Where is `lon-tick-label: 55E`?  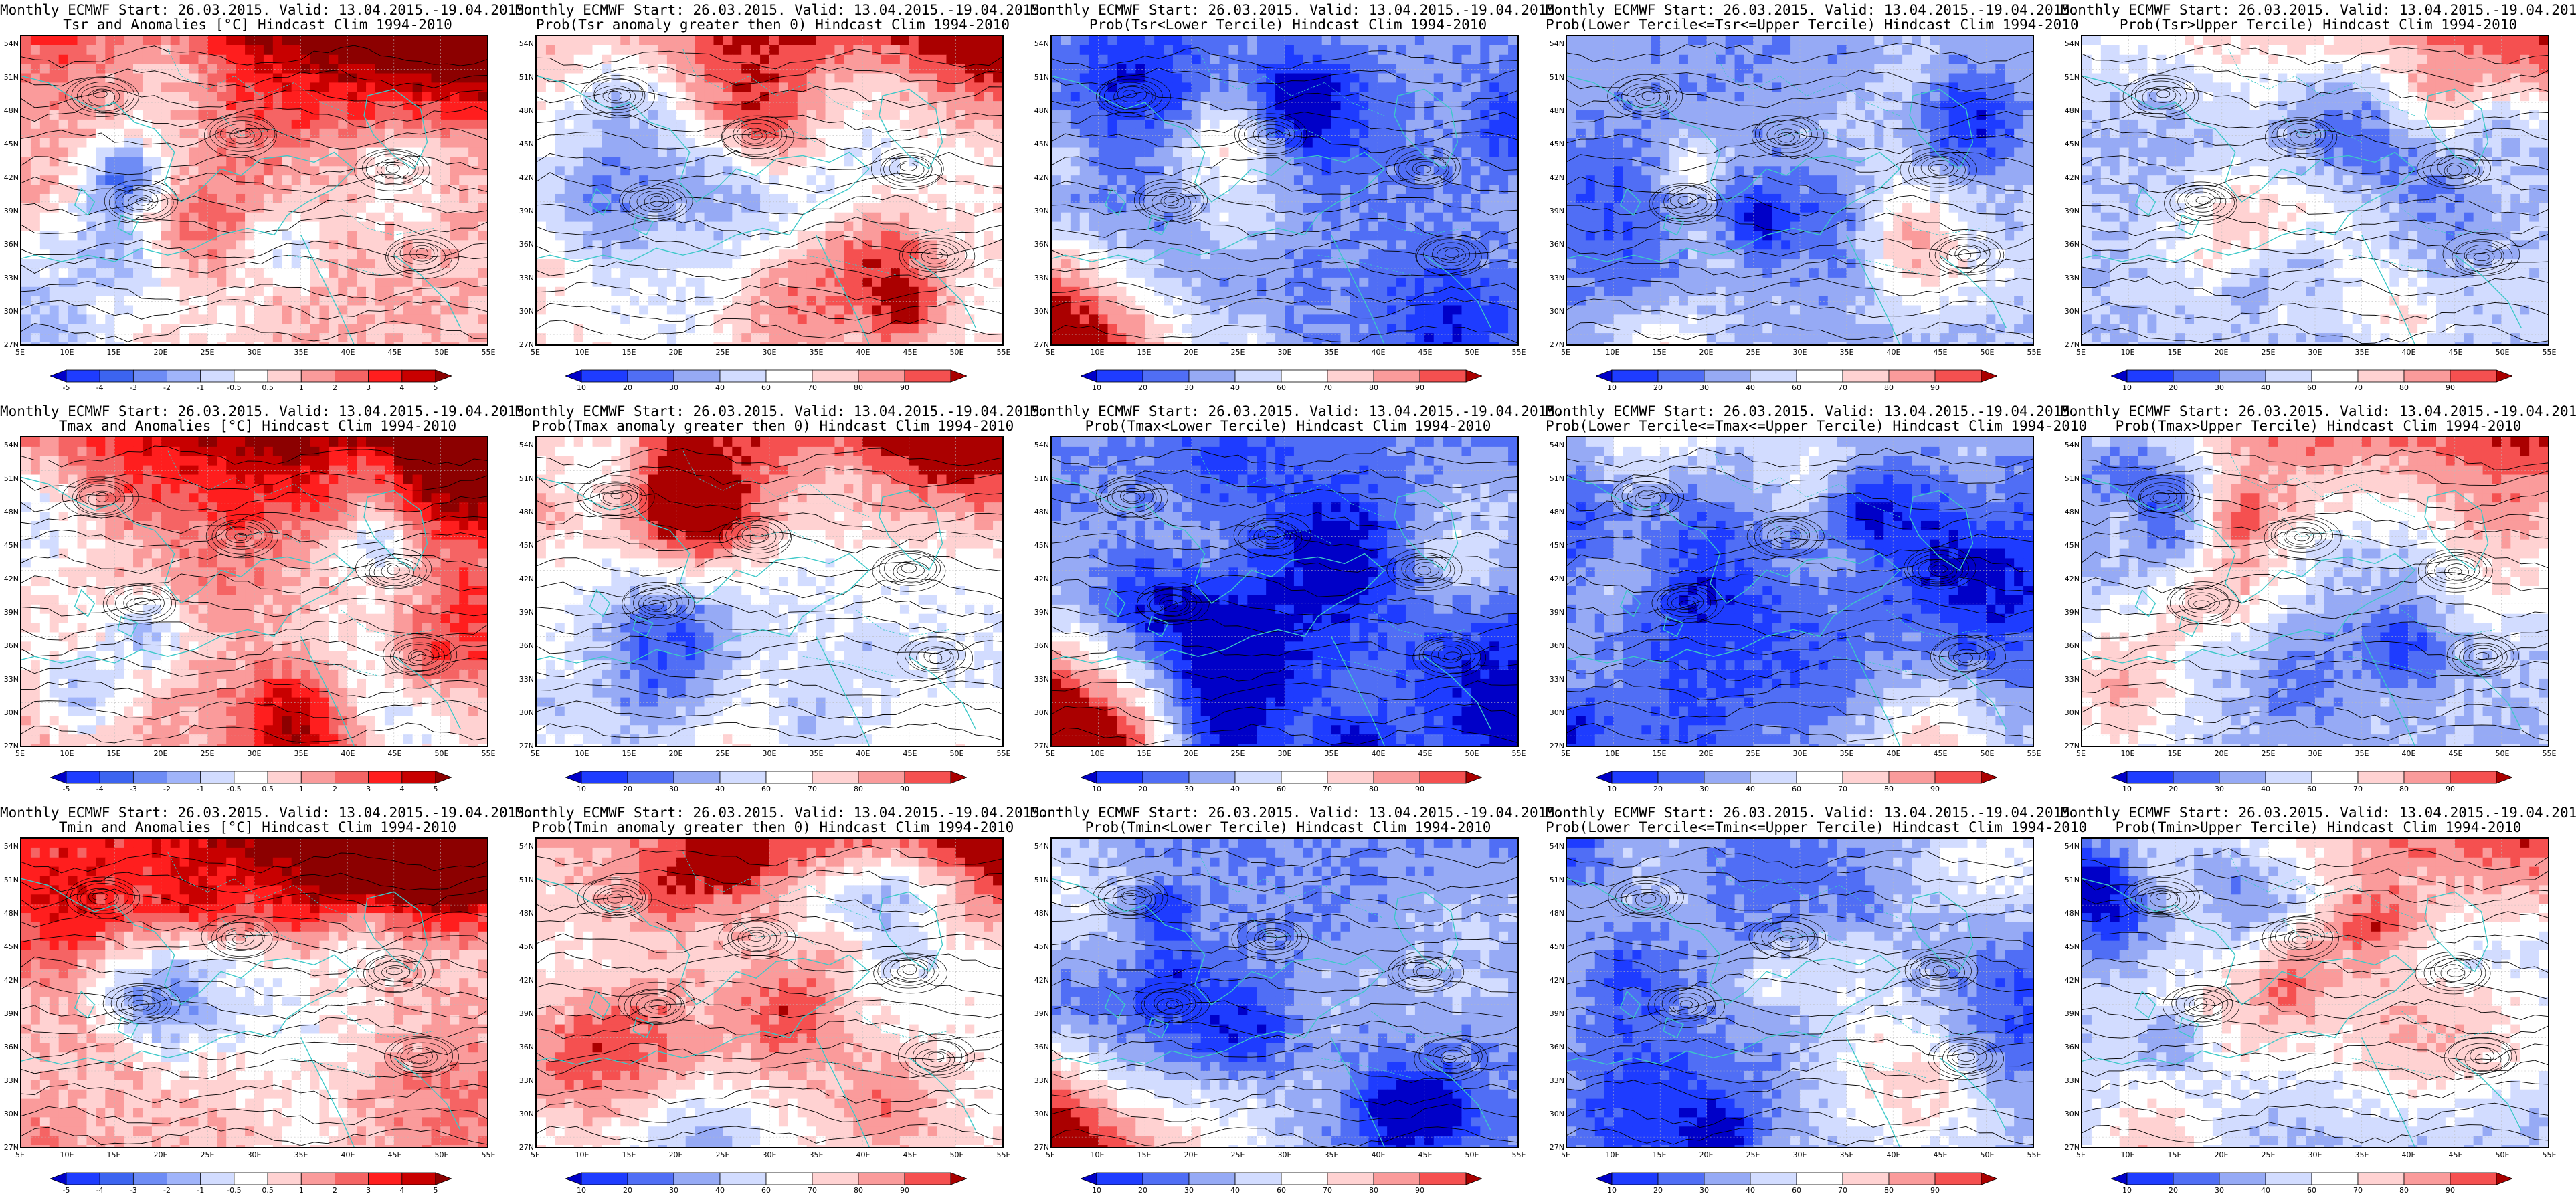 lon-tick-label: 55E is located at coordinates (1004, 1155).